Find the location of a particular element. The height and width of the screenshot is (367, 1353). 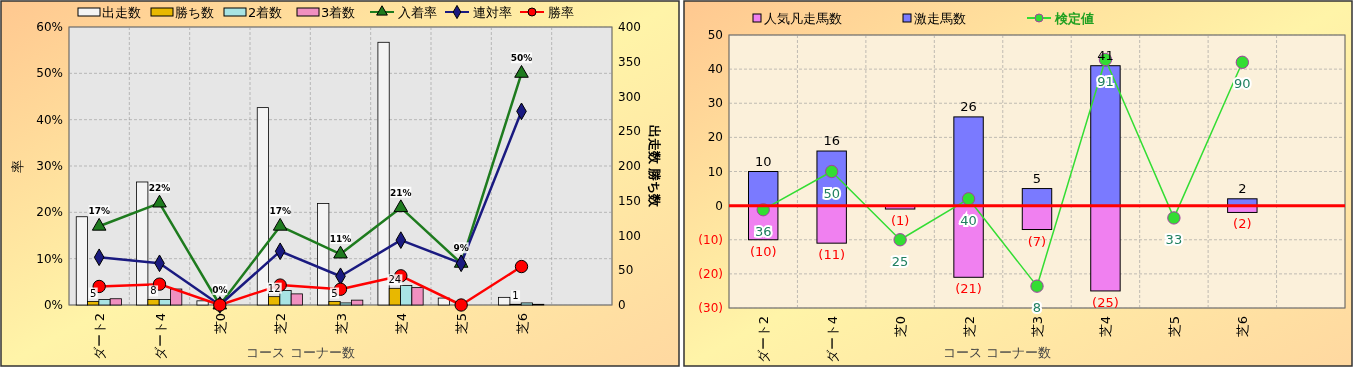

data-label: 16 is located at coordinates (831, 141).